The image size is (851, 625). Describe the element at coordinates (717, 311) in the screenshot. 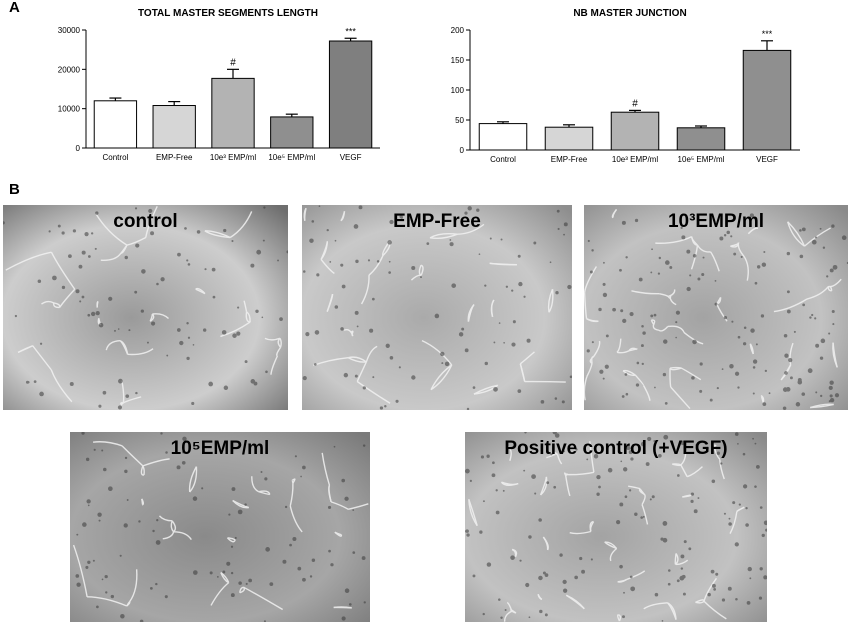

I see `cell-clusters` at that location.